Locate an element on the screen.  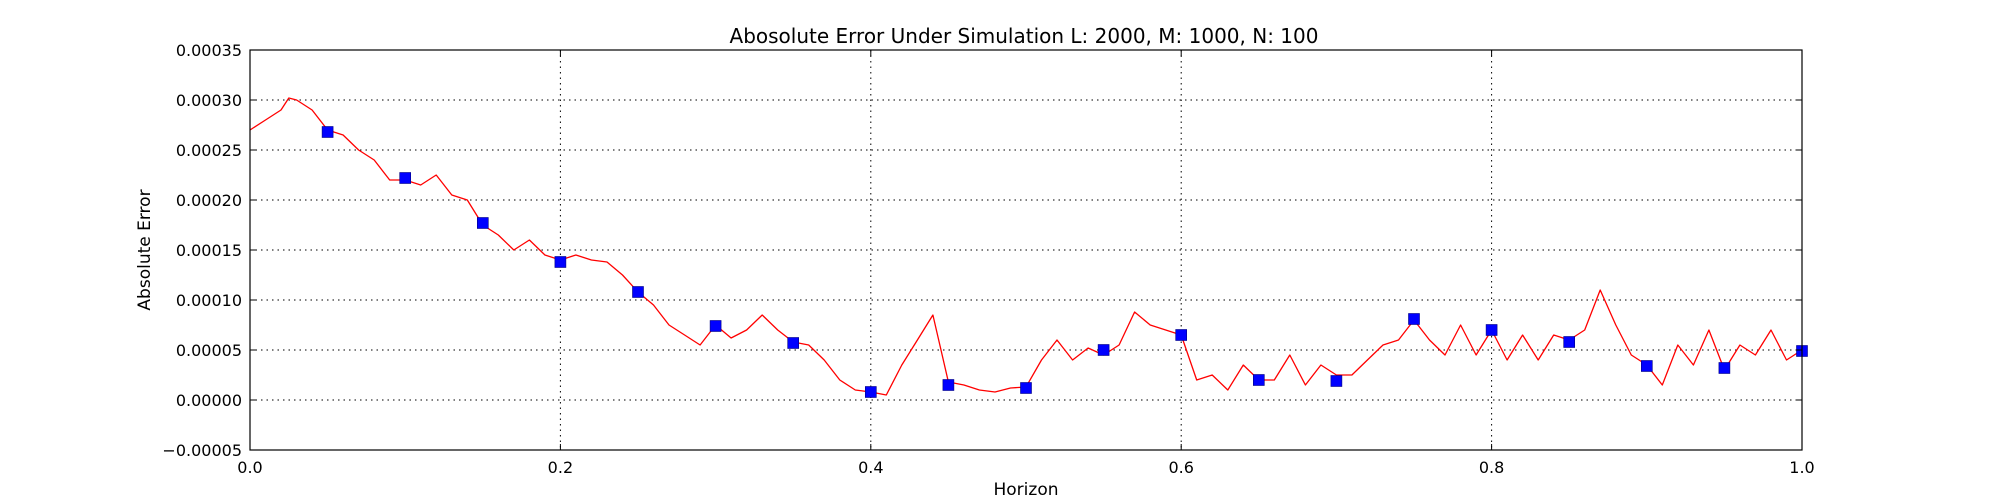
y-tick-label: 0.00020 is located at coordinates (209, 200).